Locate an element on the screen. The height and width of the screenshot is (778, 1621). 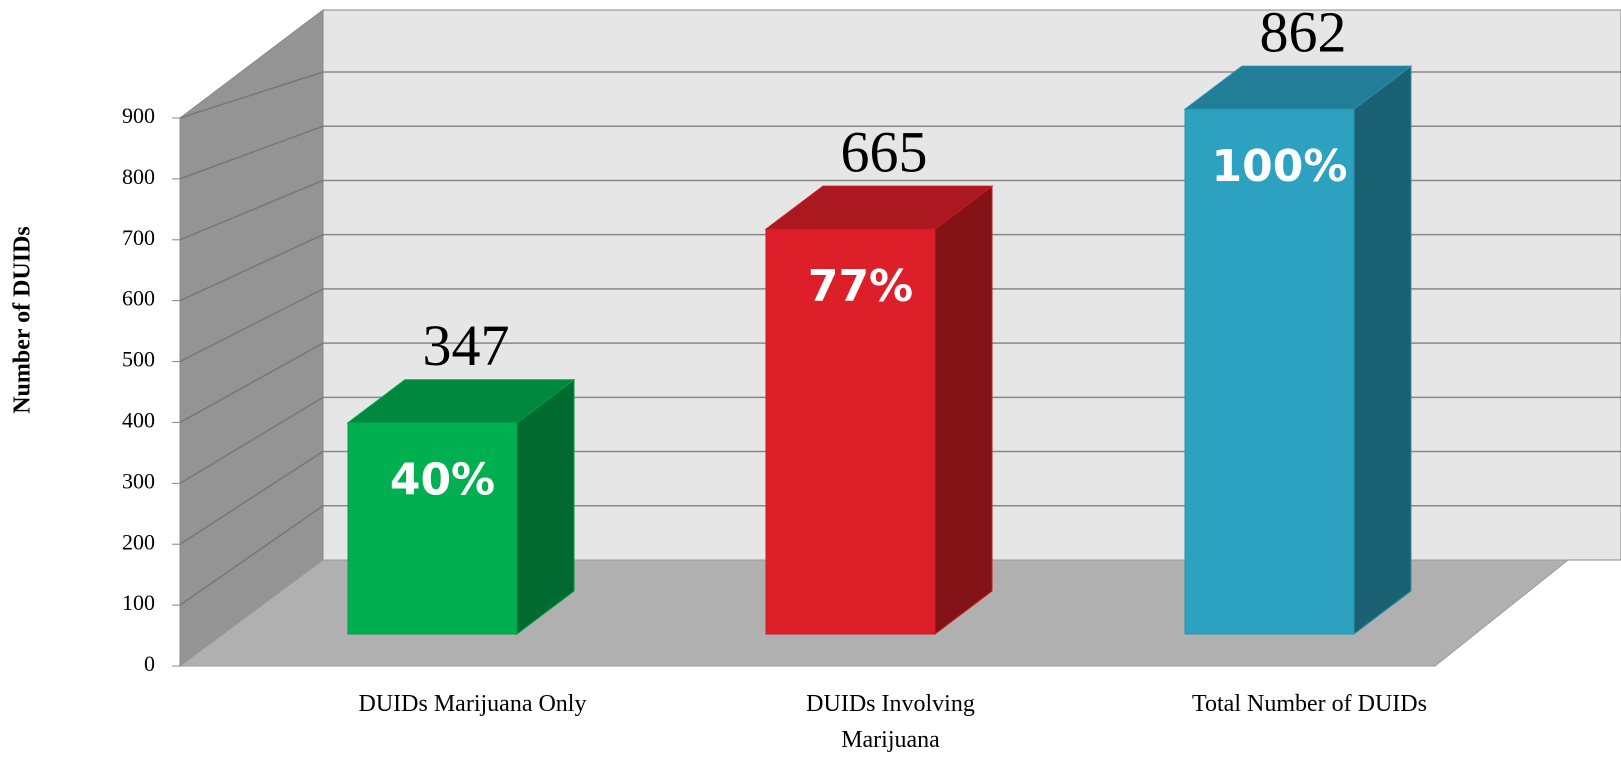
value-label: 347 is located at coordinates (466, 345).